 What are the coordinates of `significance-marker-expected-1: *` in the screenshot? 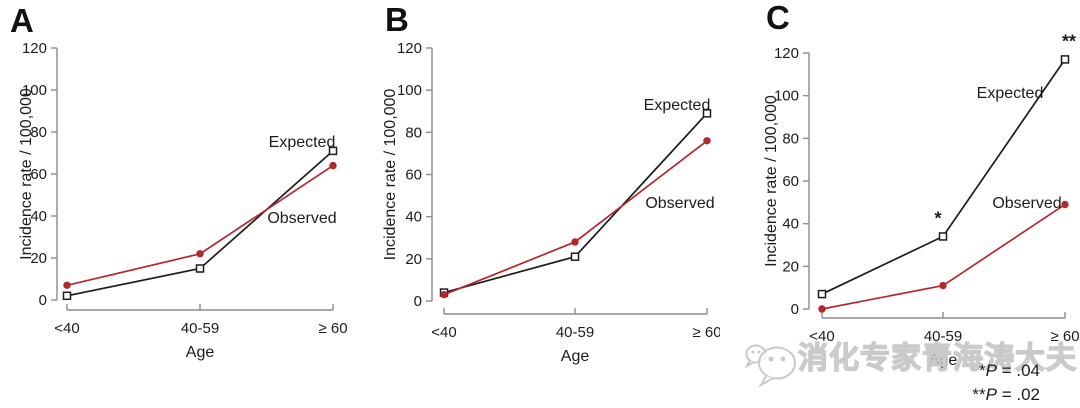 It's located at (937, 218).